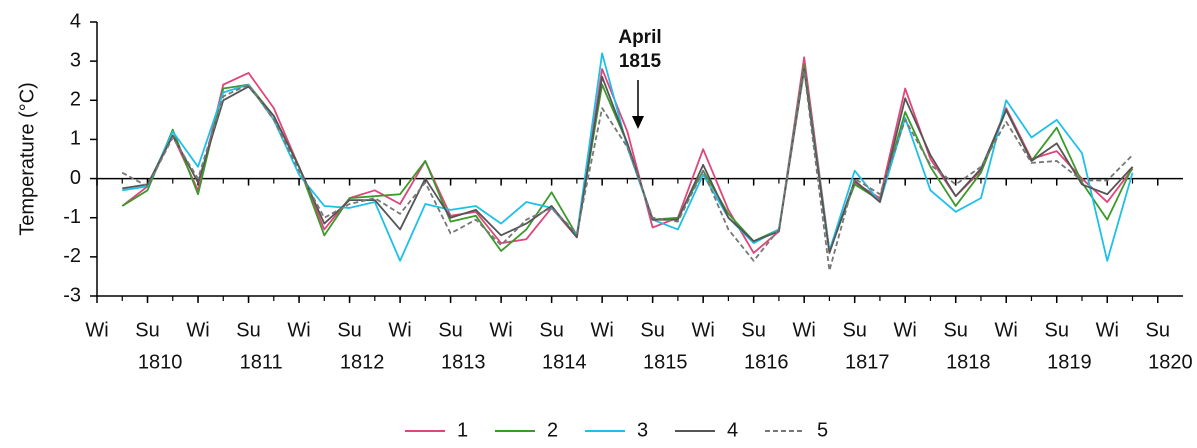  Describe the element at coordinates (72, 295) in the screenshot. I see `y-tick-label: -3` at that location.